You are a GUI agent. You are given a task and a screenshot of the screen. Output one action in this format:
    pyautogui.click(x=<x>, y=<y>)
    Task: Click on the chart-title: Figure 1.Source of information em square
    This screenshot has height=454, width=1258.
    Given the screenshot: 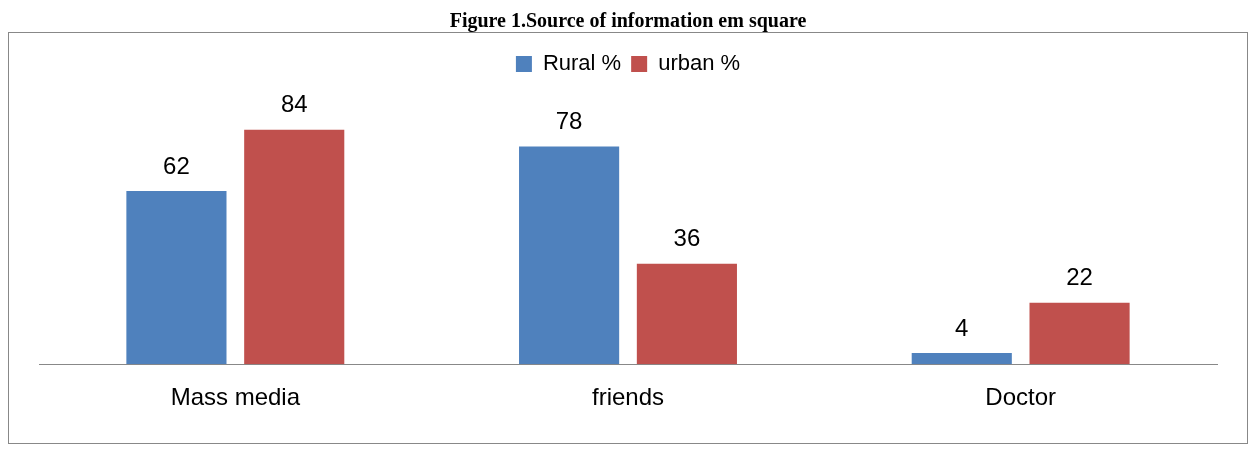 What is the action you would take?
    pyautogui.click(x=628, y=20)
    